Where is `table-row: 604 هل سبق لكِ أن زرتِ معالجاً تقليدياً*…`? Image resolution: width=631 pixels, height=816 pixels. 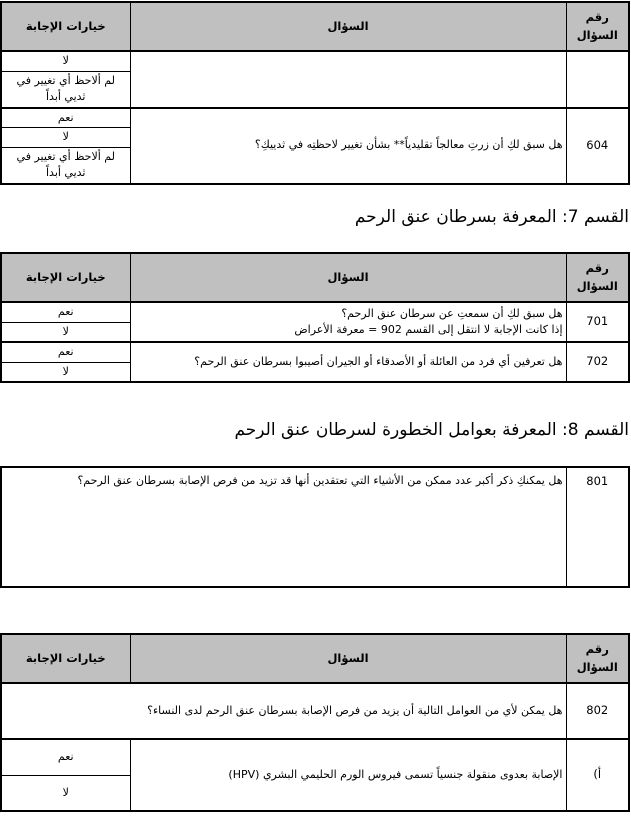 table-row: 604 هل سبق لكِ أن زرتِ معالجاً تقليدياً*… is located at coordinates (315, 145).